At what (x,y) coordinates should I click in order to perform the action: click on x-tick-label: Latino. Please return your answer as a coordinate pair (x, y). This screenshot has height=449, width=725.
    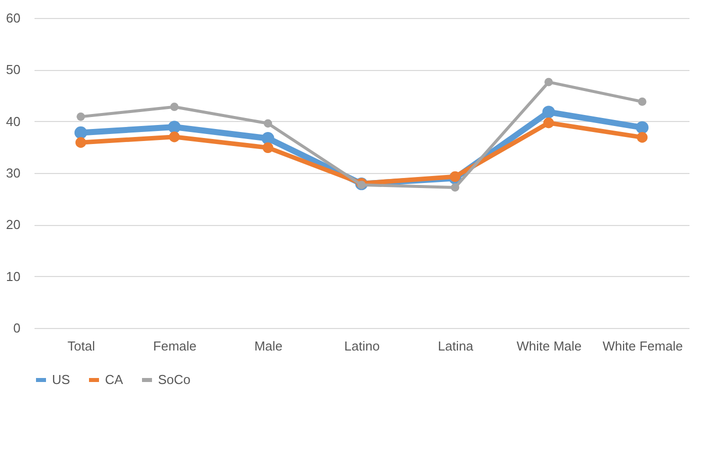
    Looking at the image, I should click on (362, 346).